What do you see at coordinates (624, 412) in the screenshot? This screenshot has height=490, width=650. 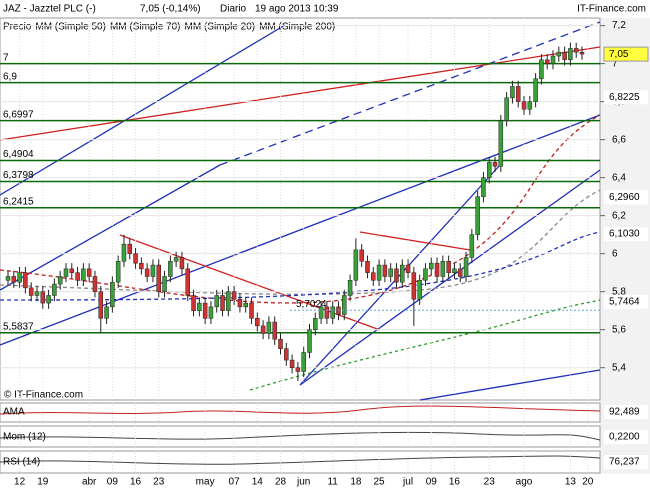 I see `indicator-reading: 92,489` at bounding box center [624, 412].